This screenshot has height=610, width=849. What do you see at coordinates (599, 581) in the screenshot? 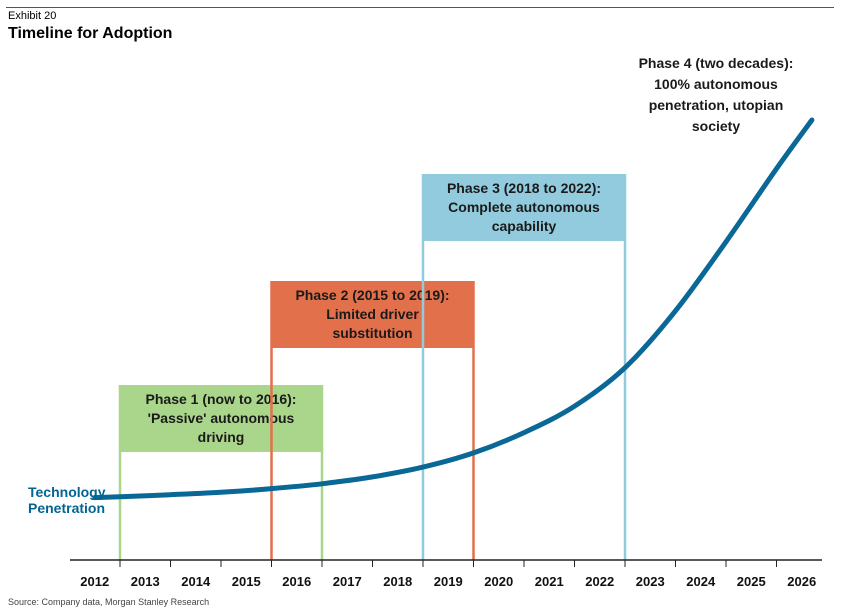
I see `x-tick-label: 2022` at bounding box center [599, 581].